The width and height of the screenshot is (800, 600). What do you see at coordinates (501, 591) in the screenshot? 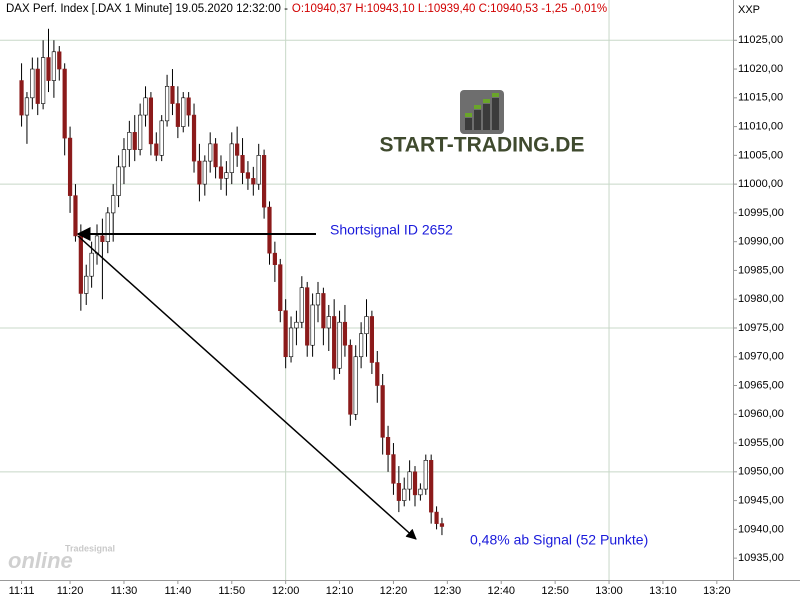
I see `x-tick-label: 12:40` at bounding box center [501, 591].